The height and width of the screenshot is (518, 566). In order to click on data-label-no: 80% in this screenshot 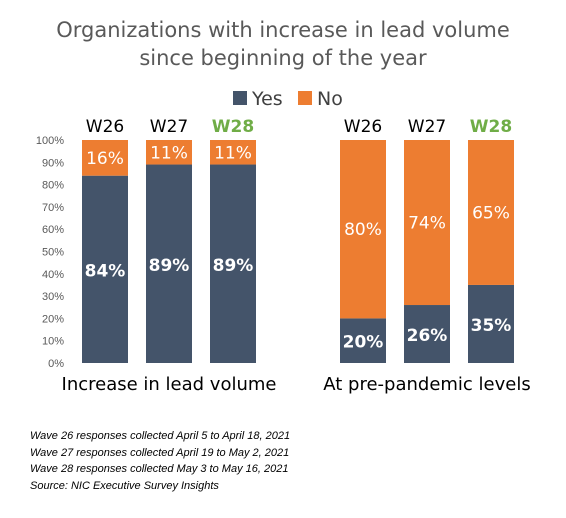, I will do `click(363, 230)`.